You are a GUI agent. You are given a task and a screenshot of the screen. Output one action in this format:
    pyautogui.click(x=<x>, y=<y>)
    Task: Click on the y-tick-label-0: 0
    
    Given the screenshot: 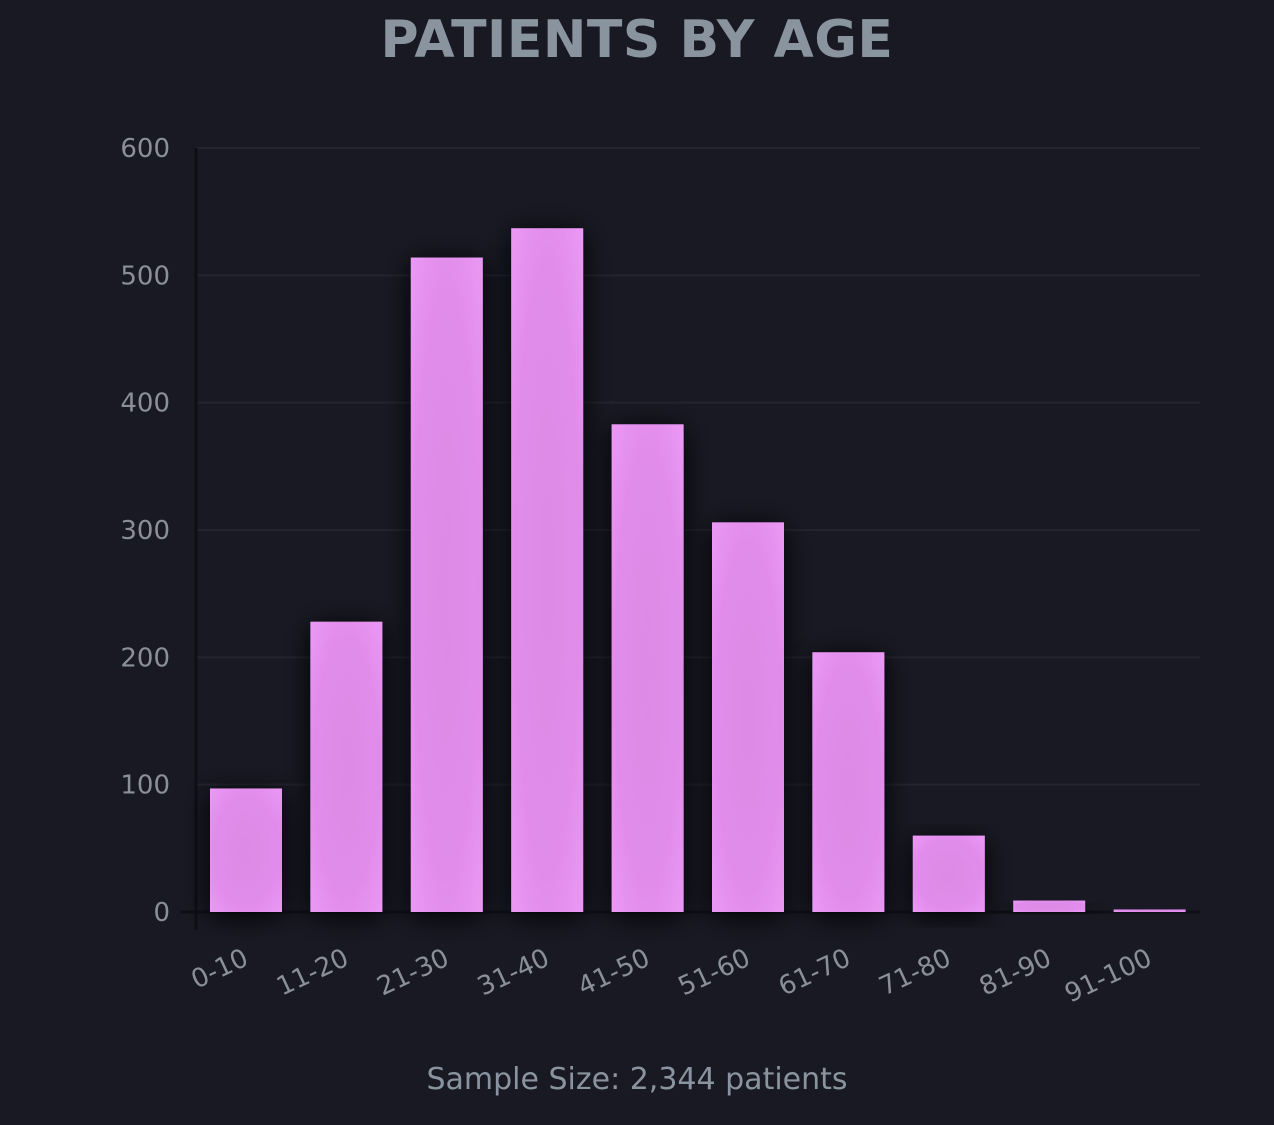 What is the action you would take?
    pyautogui.click(x=161, y=913)
    